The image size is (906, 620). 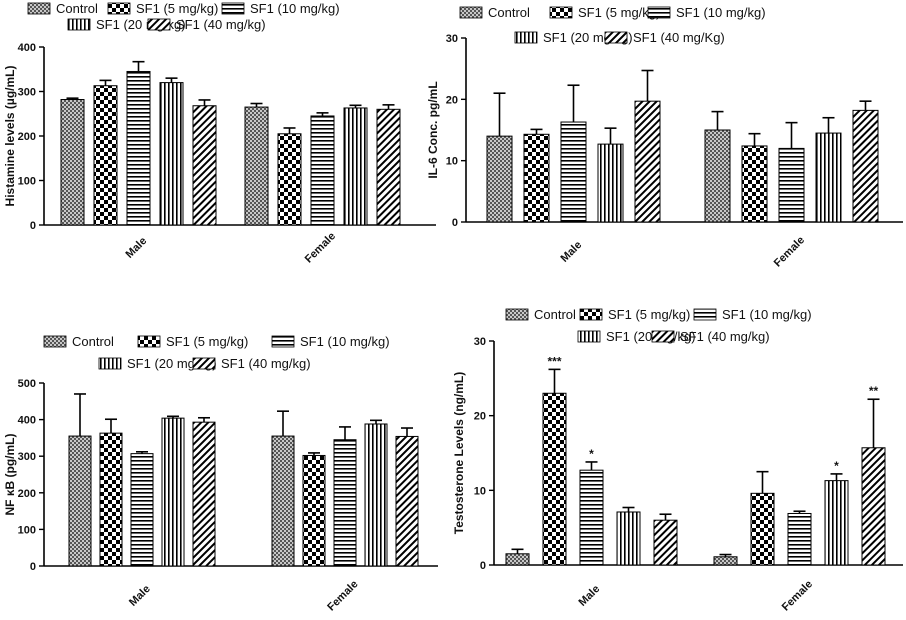 I want to click on significance-marker: **, so click(x=874, y=391).